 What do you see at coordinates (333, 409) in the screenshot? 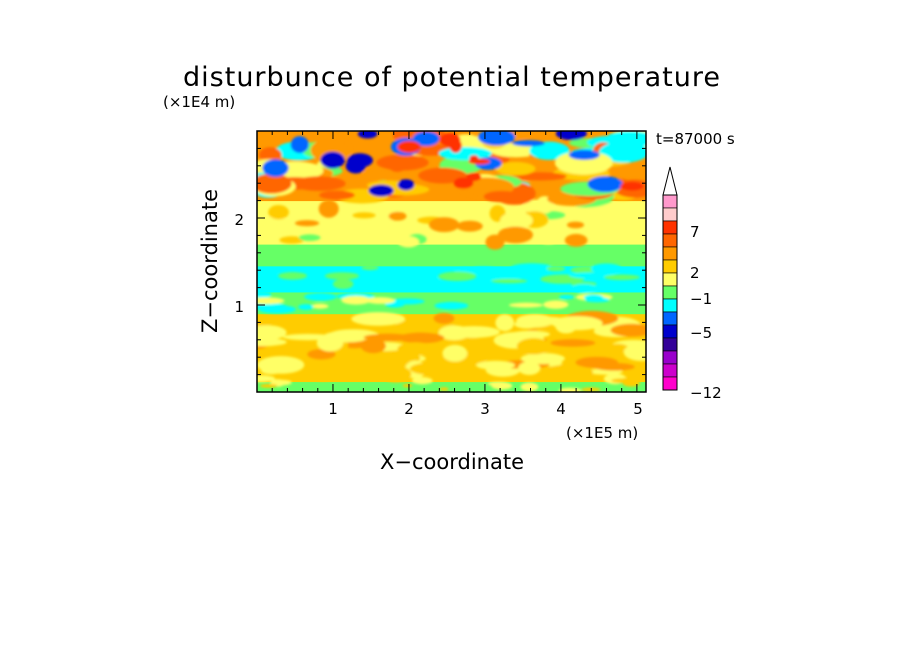
I see `x-tick-label: 1` at bounding box center [333, 409].